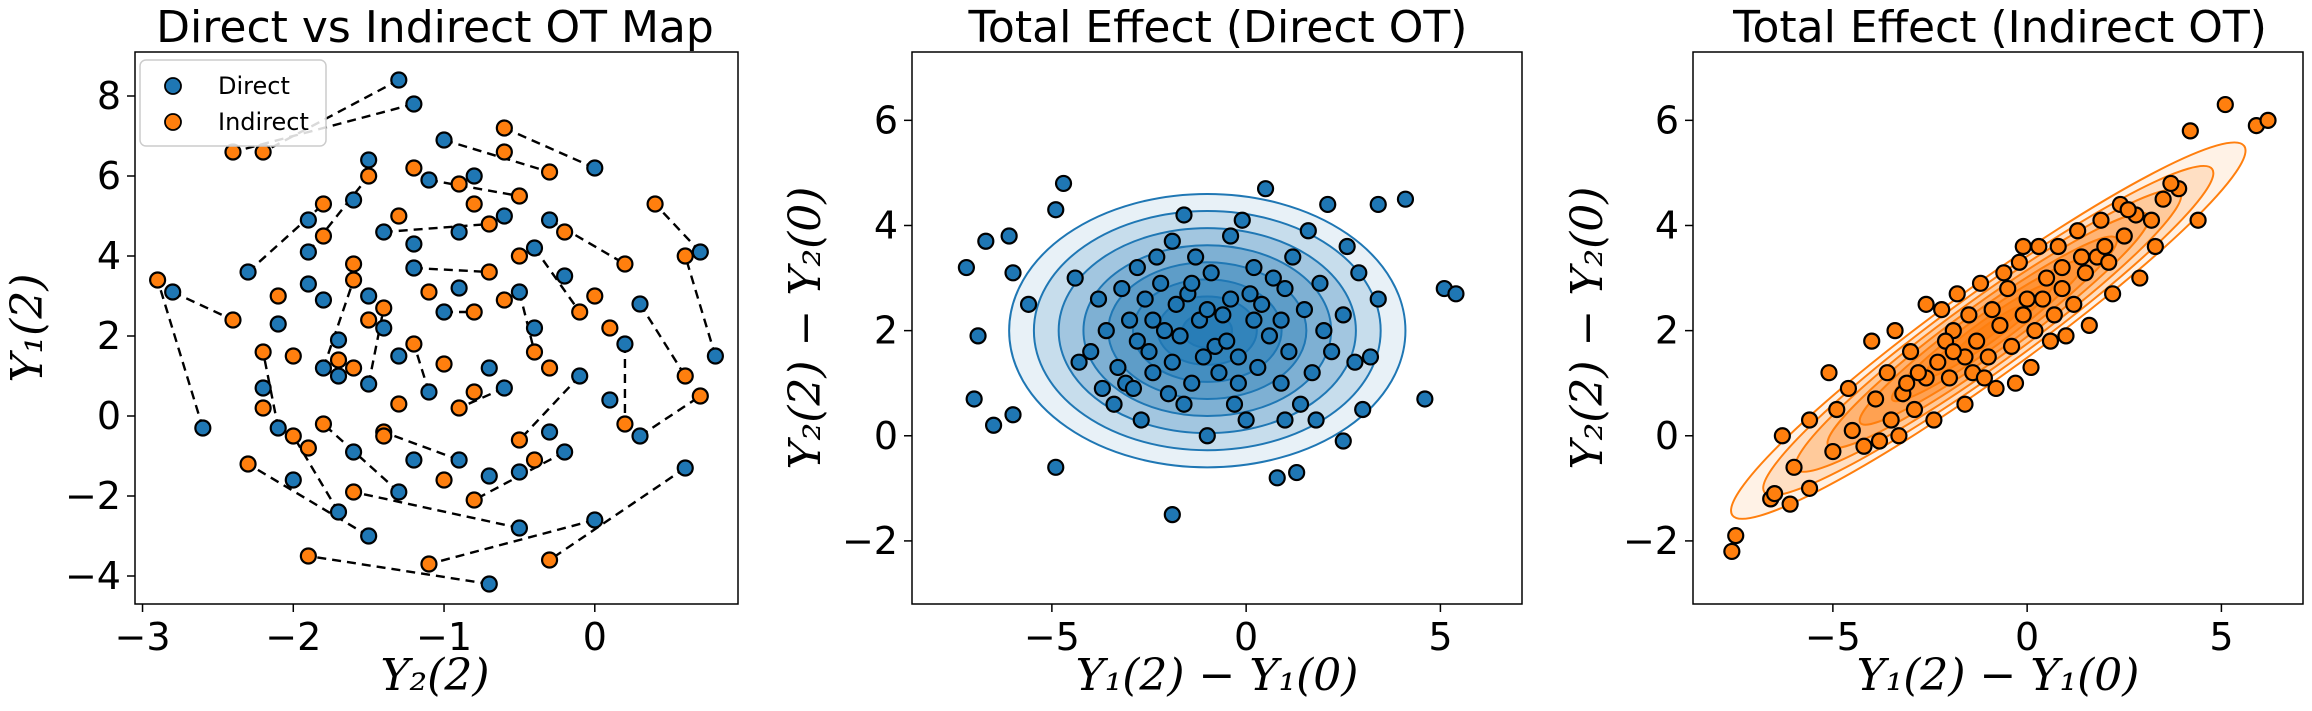  What do you see at coordinates (109, 256) in the screenshot?
I see `y-tick-label: 4` at bounding box center [109, 256].